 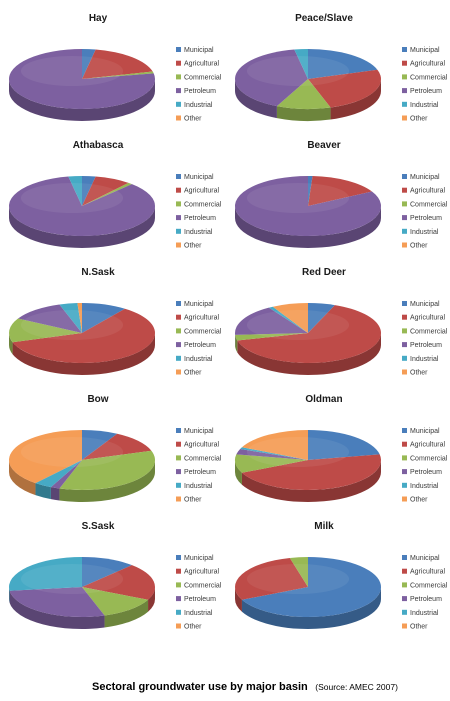 I want to click on chart-title: Athabasca, so click(x=98, y=145).